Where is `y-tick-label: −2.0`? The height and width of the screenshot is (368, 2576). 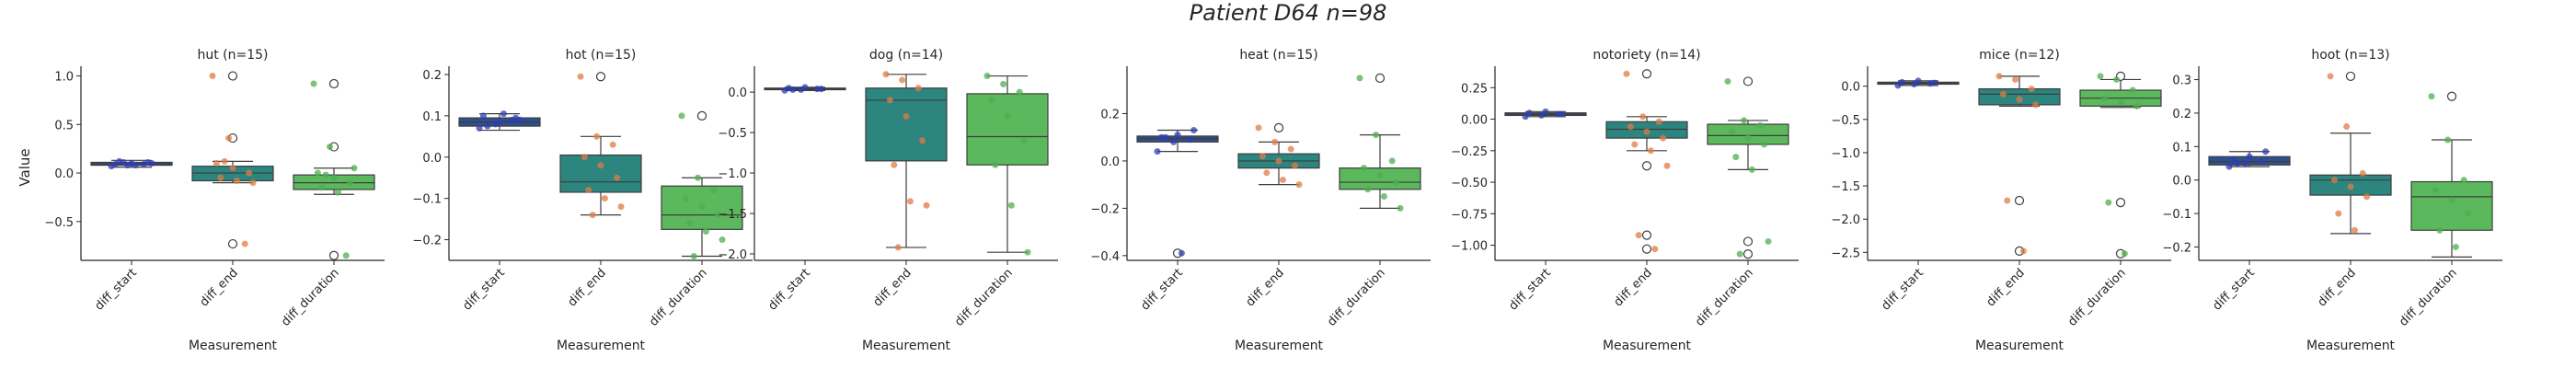
y-tick-label: −2.0 is located at coordinates (1845, 220).